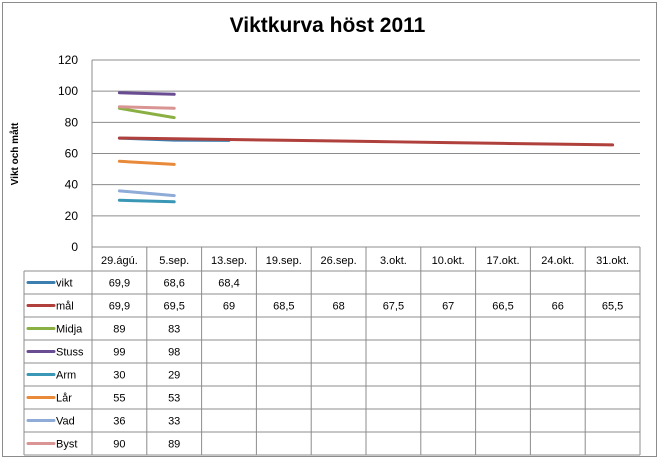 Image resolution: width=661 pixels, height=461 pixels. Describe the element at coordinates (283, 307) in the screenshot. I see `data-label: 68,5` at that location.